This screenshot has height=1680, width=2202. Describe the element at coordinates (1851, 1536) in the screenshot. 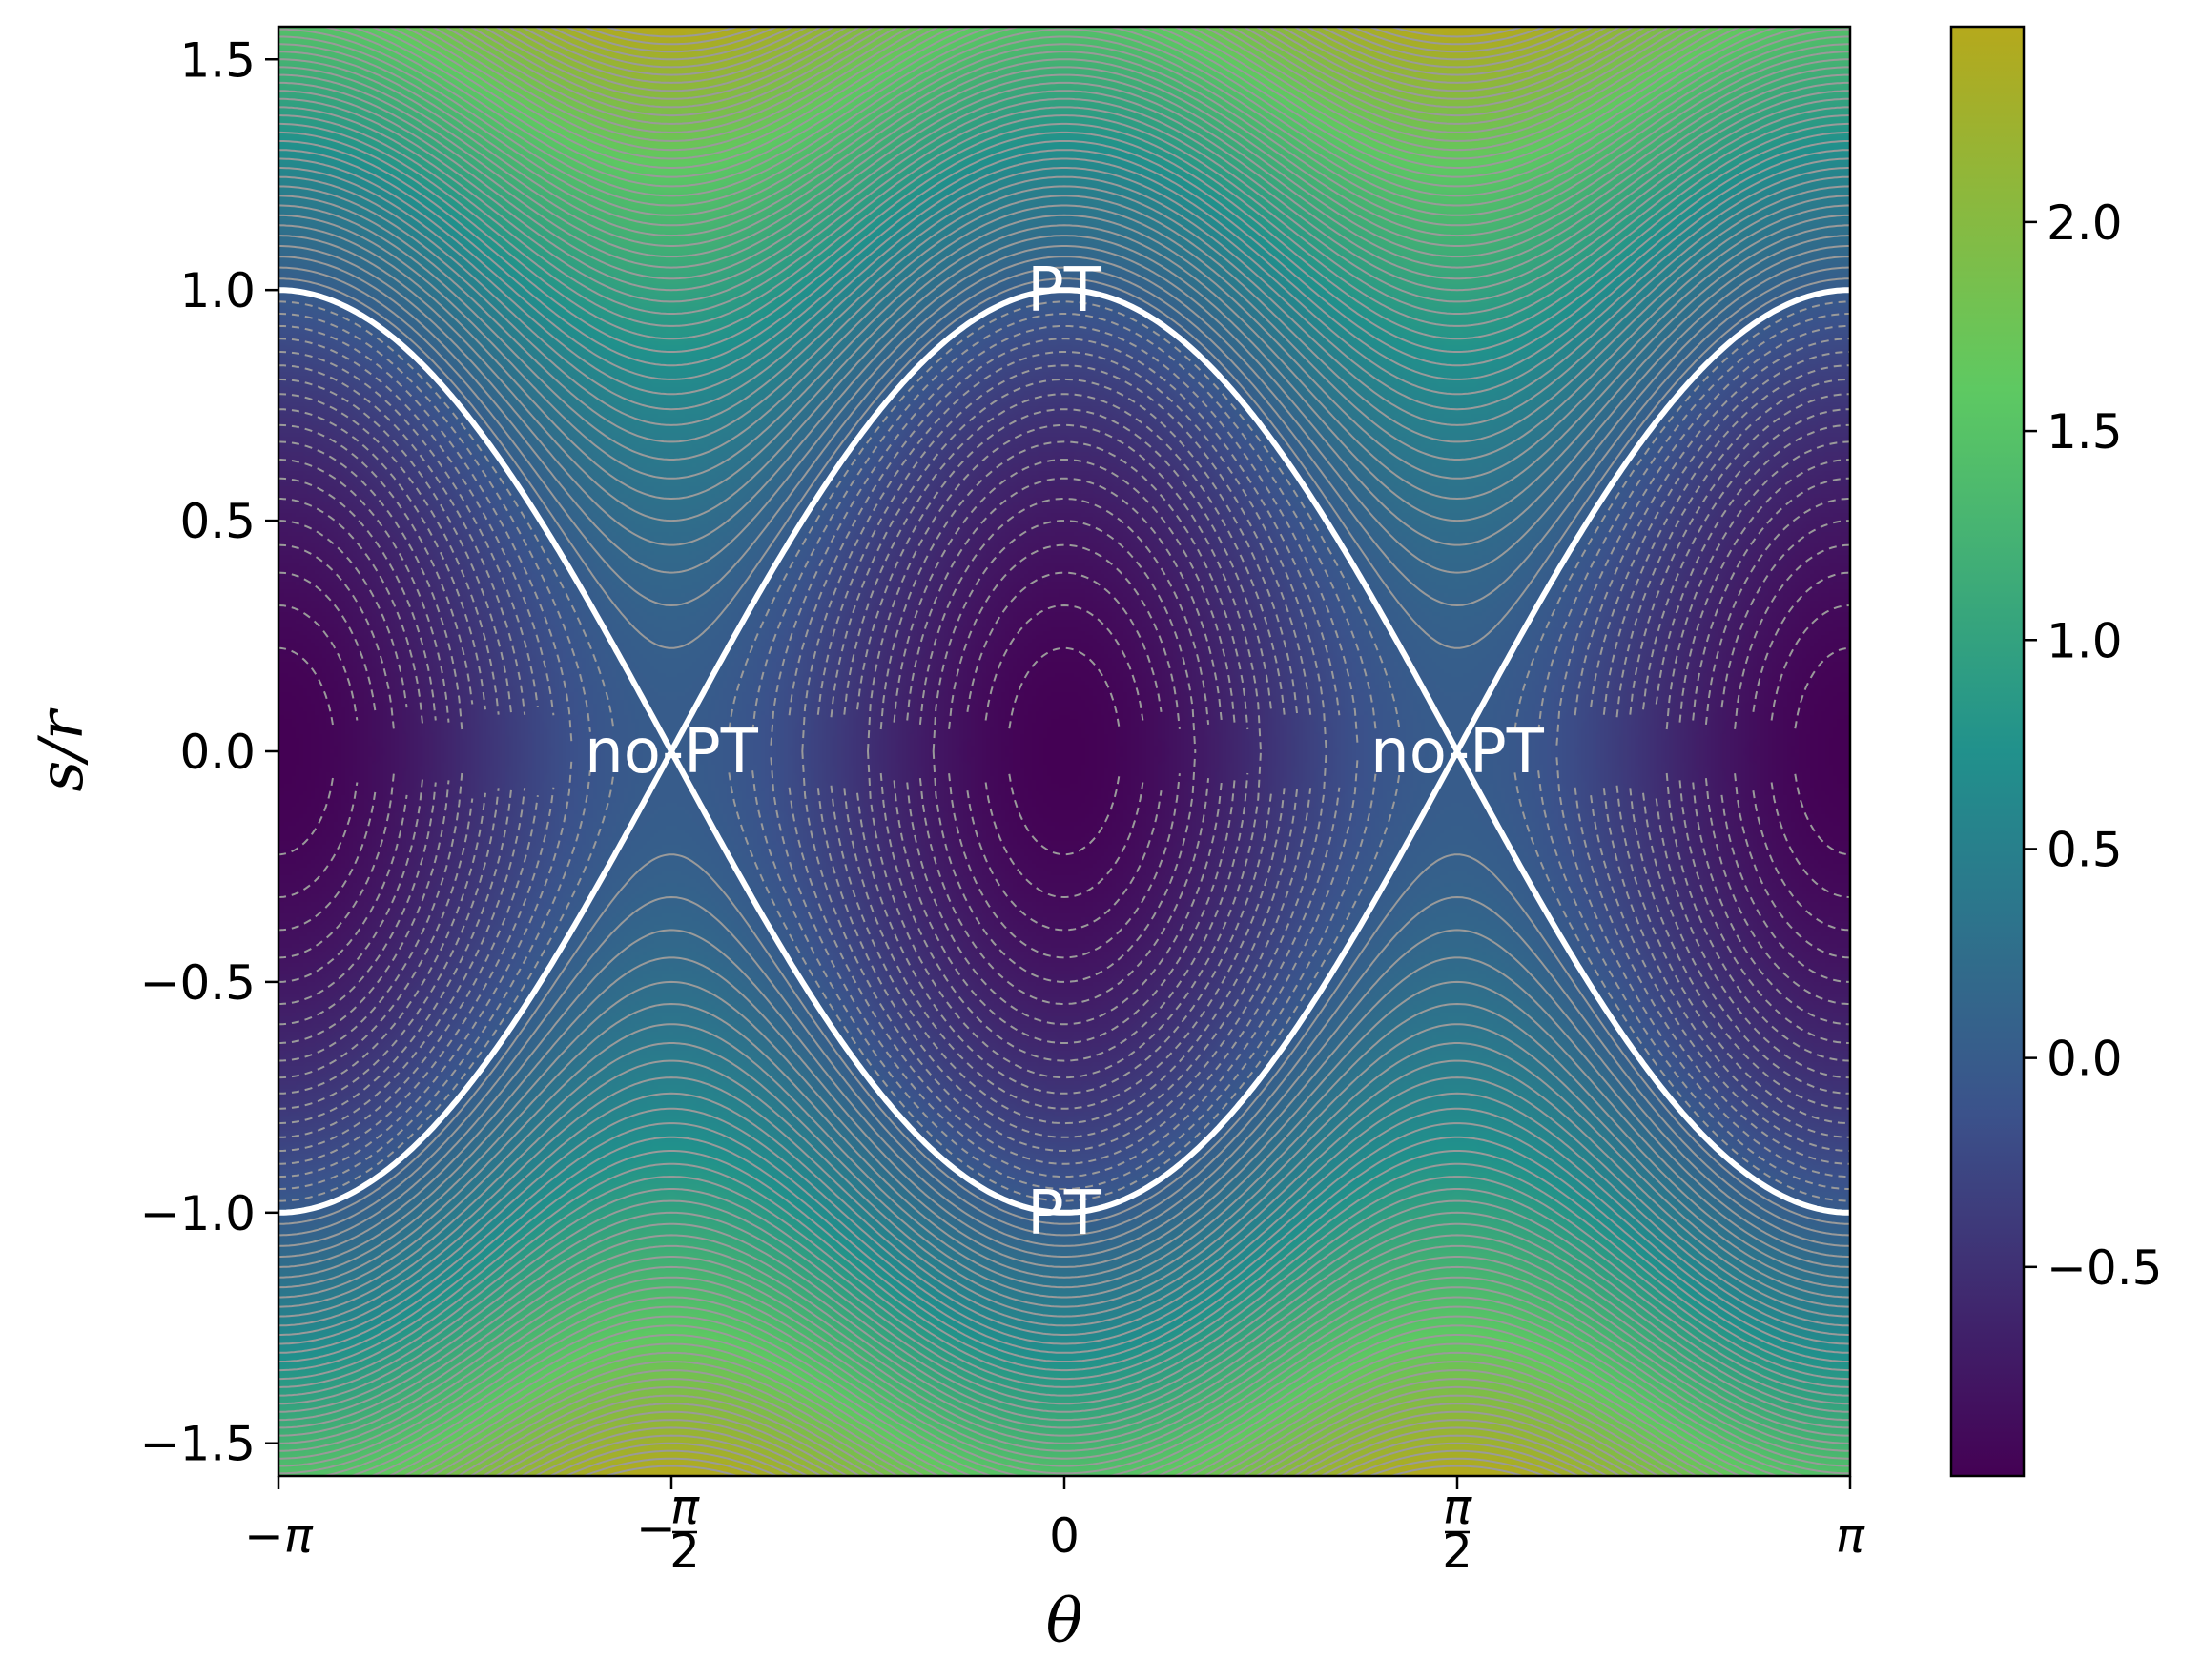

I see `x-tick-label: π` at that location.